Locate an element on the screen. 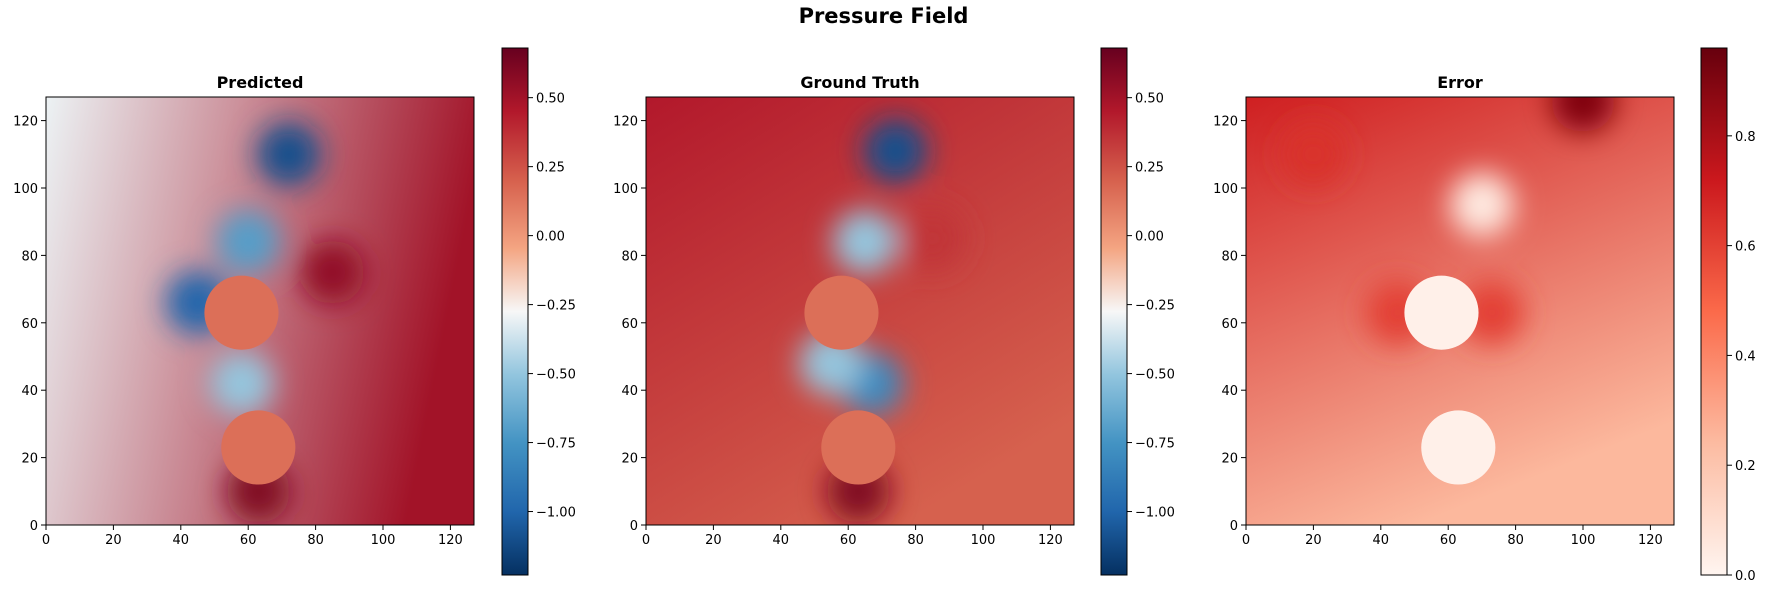 The width and height of the screenshot is (1767, 593). colorbar-tick-label: 0.2 is located at coordinates (1745, 466).